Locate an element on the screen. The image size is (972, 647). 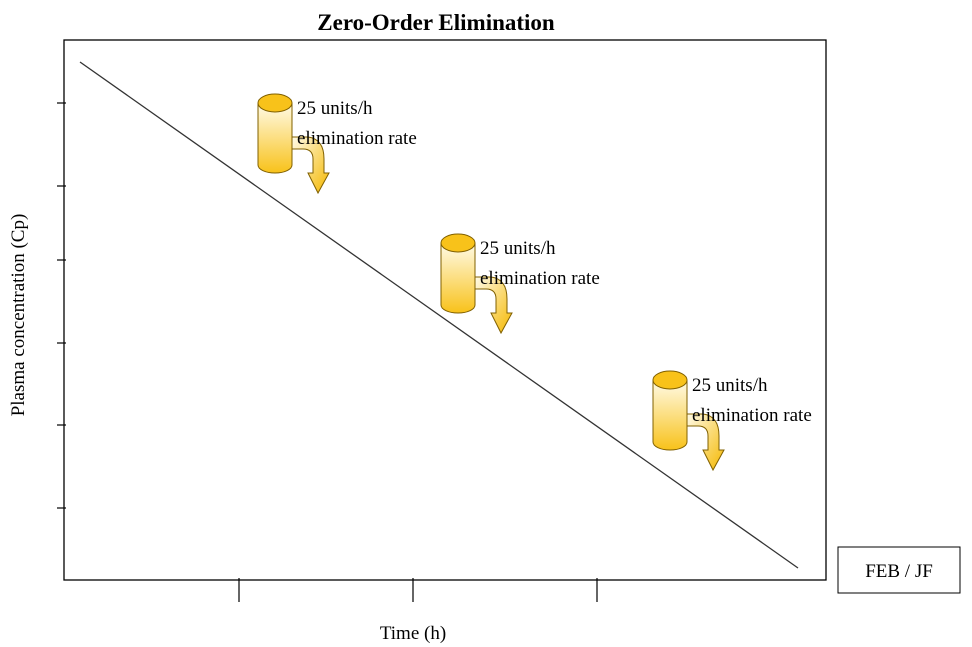
x-axis-label: Time (h) is located at coordinates (413, 633).